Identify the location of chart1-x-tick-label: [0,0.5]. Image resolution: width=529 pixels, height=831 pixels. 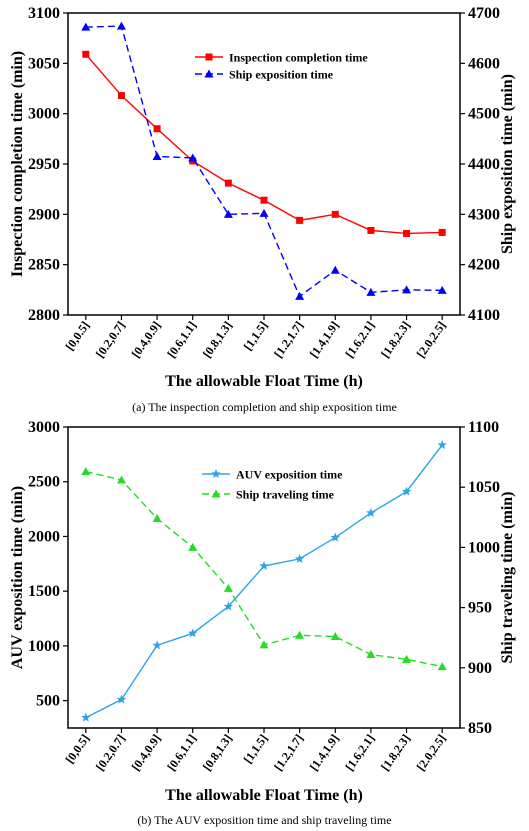
(77, 336).